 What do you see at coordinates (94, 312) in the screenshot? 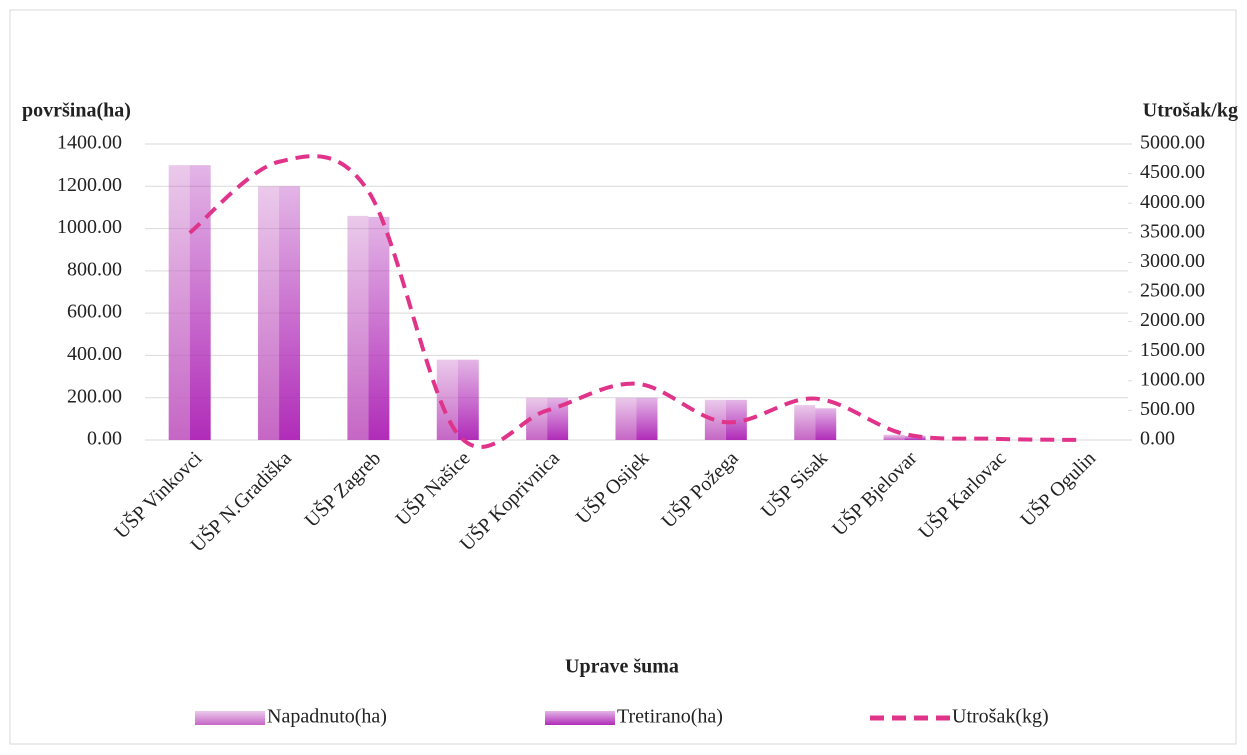
I see `y-tick-label: 600.00` at bounding box center [94, 312].